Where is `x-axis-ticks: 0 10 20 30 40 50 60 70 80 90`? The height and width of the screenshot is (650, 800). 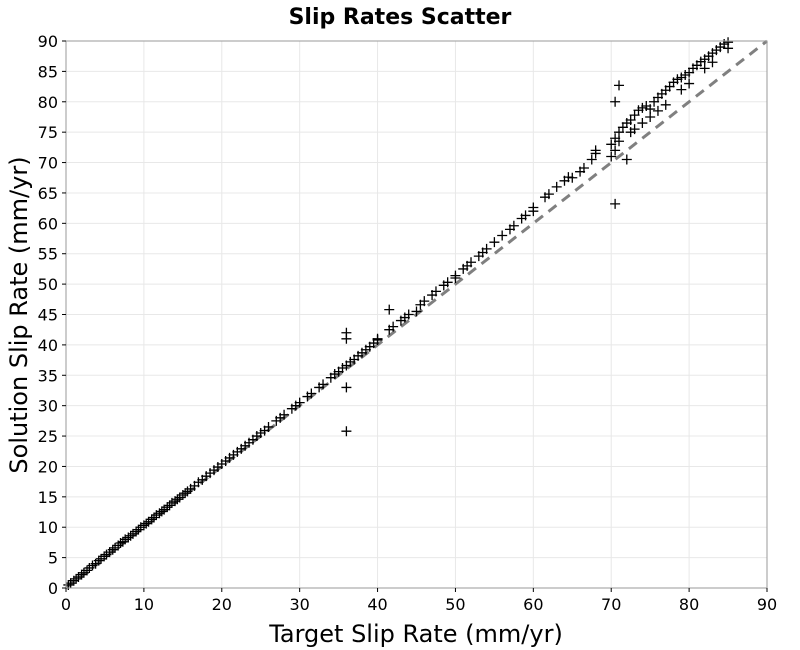
x-axis-ticks: 0 10 20 30 40 50 60 70 80 90 is located at coordinates (419, 601).